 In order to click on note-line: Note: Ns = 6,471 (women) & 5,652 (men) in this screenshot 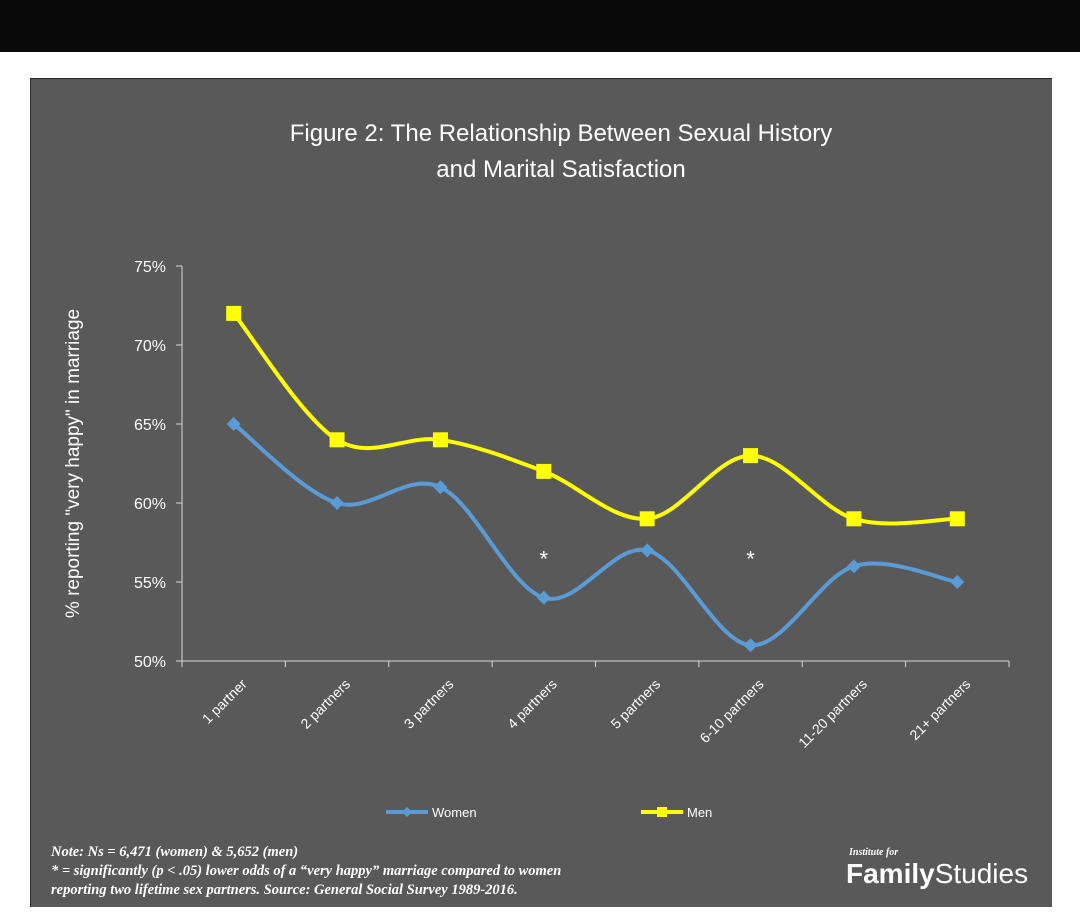, I will do `click(175, 852)`.